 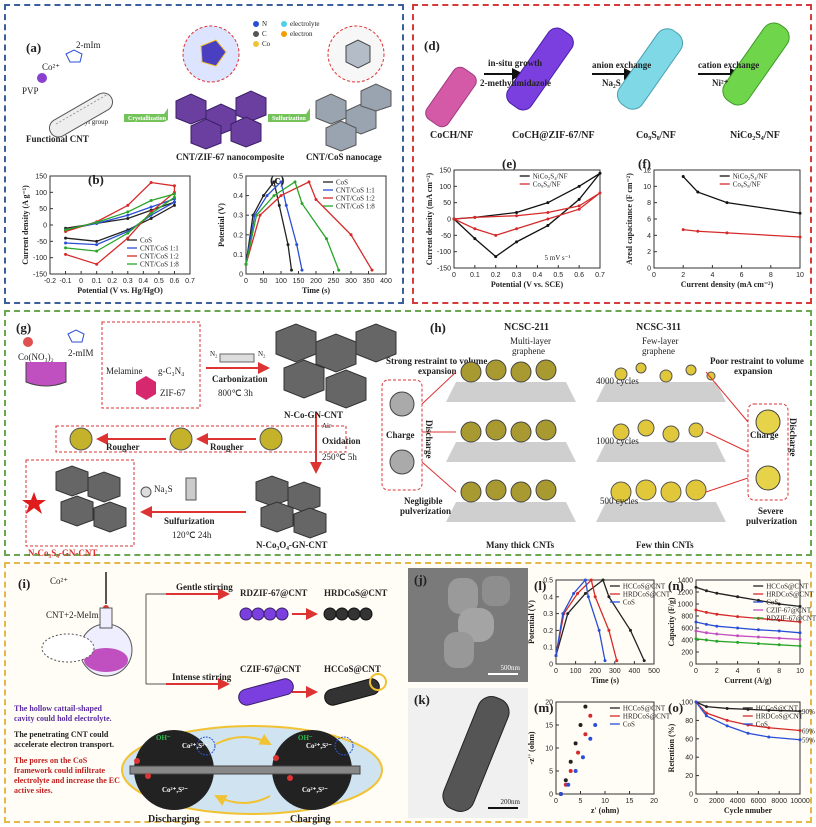 I want to click on ncos-cluster, so click(x=91, y=499).